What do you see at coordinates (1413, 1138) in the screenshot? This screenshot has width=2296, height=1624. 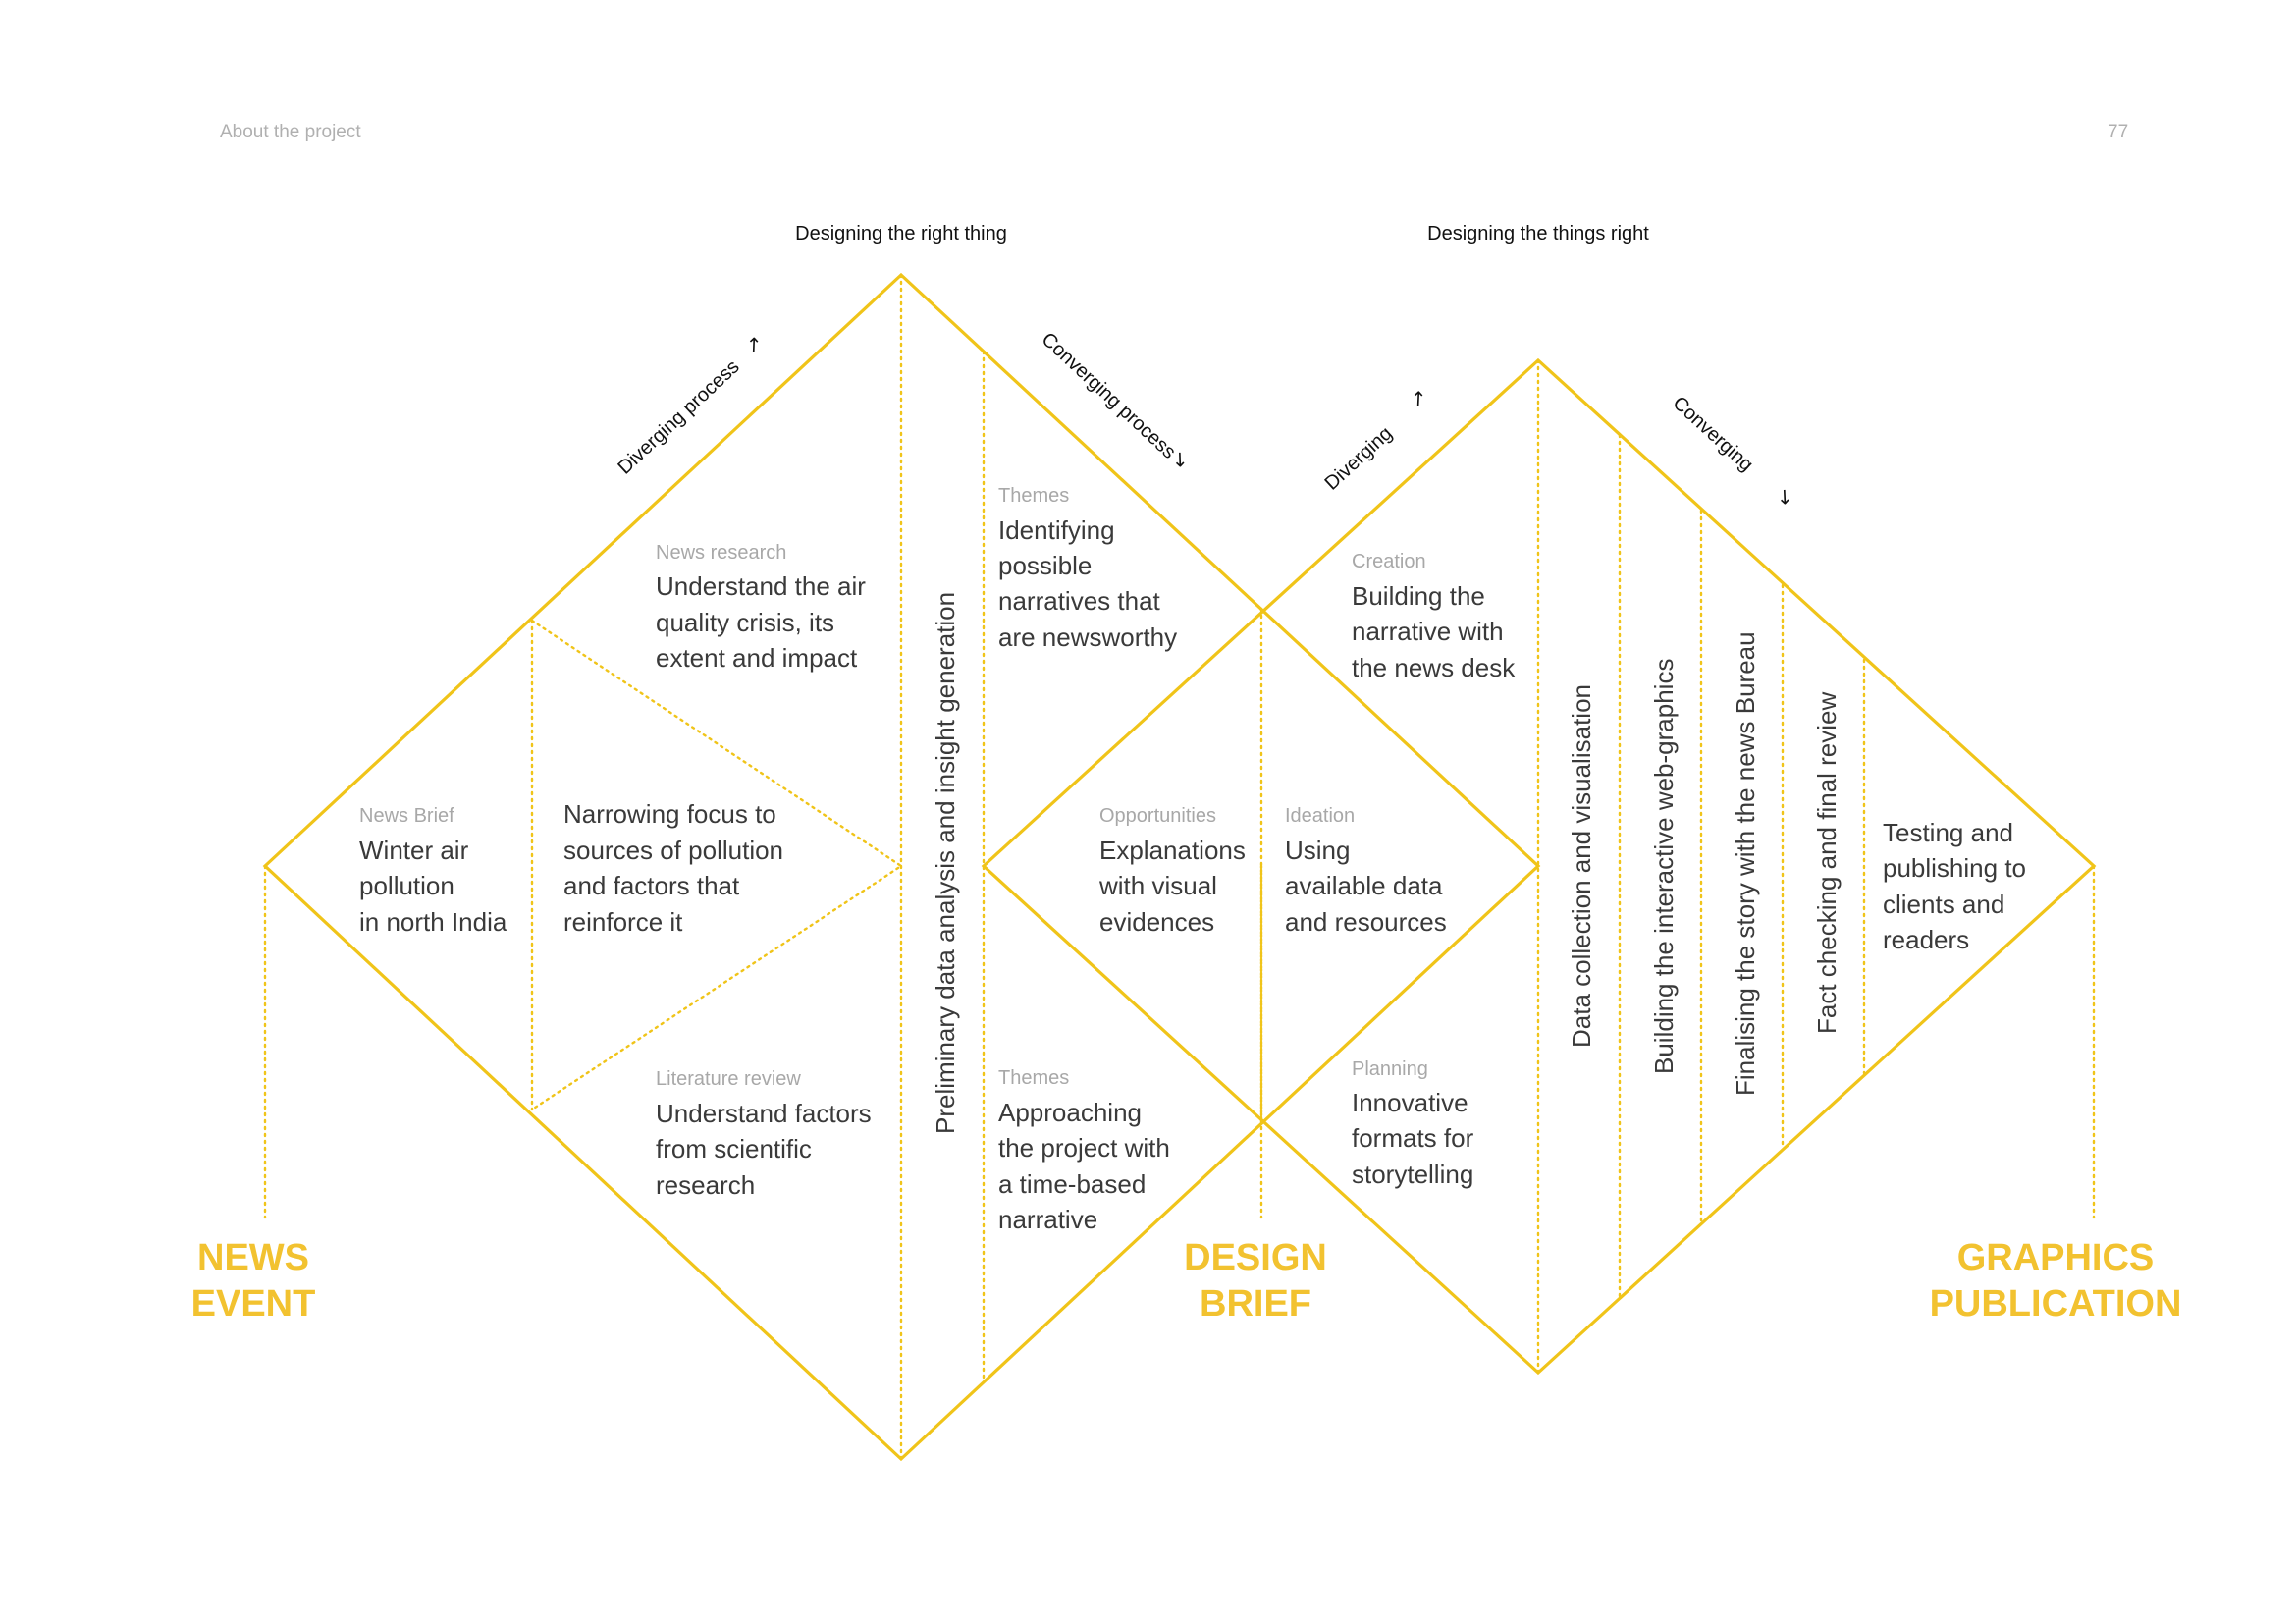 I see `planning-line: formats for` at bounding box center [1413, 1138].